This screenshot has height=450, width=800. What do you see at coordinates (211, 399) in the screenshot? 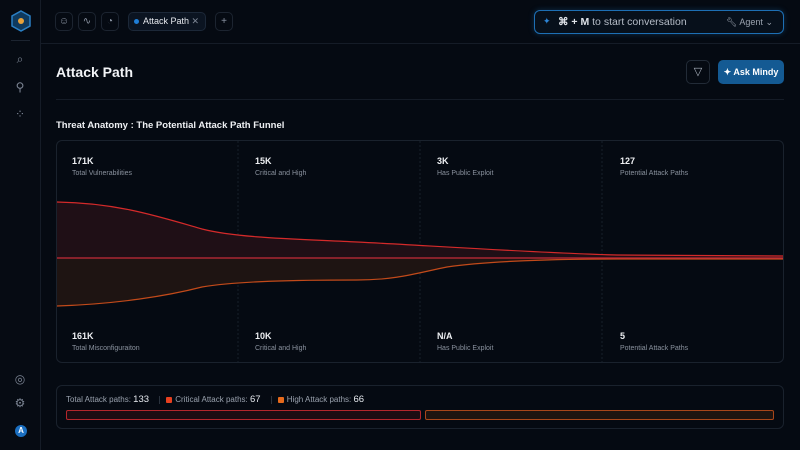
I see `critical-label: Critical Attack paths:` at bounding box center [211, 399].